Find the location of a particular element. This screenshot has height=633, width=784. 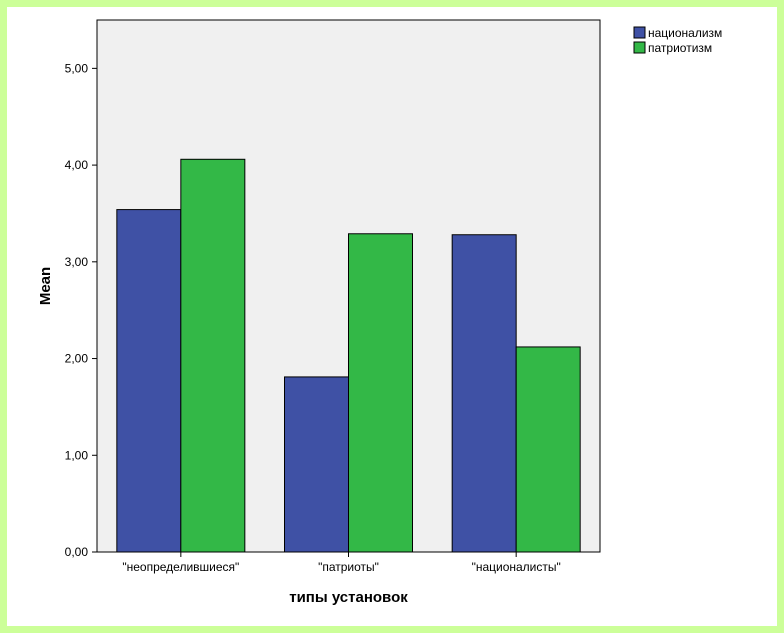

x-tick-label: "патриоты" is located at coordinates (348, 567).